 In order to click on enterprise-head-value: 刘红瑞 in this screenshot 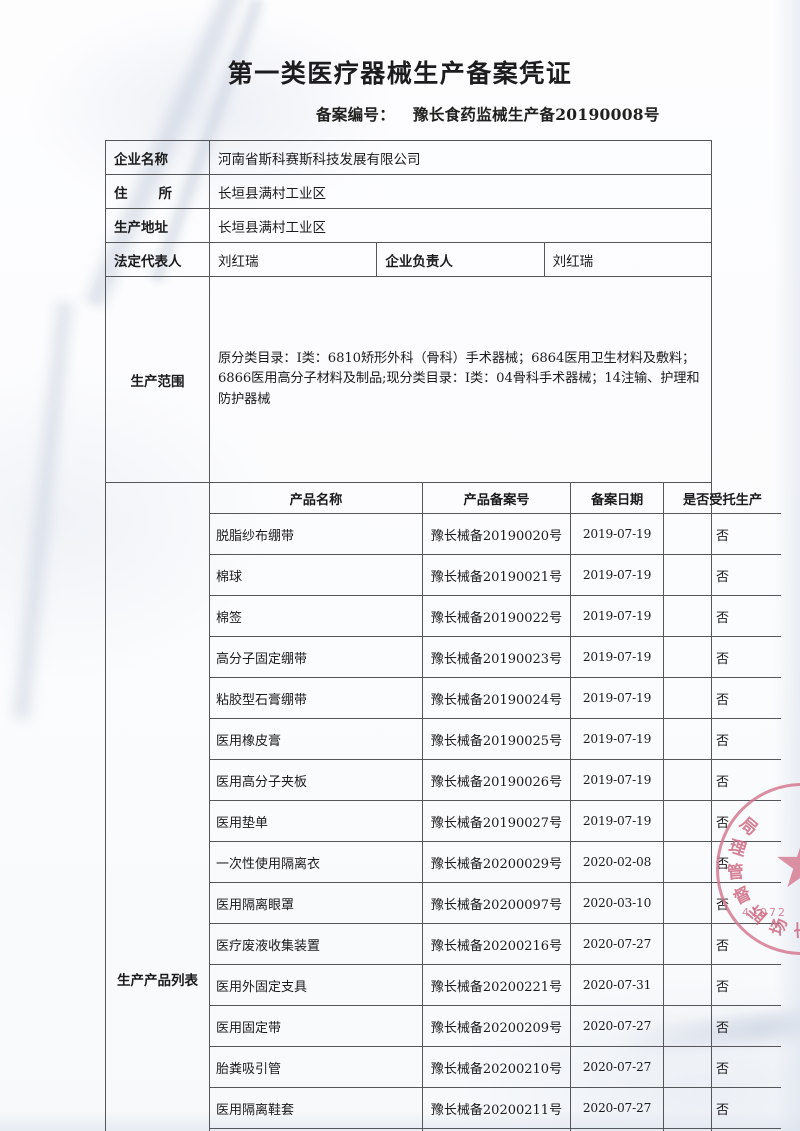, I will do `click(628, 259)`.